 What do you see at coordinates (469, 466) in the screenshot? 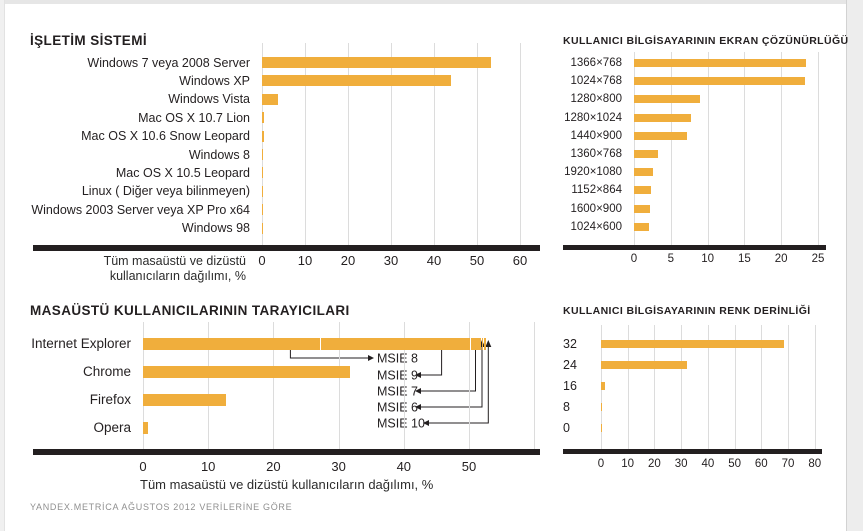
I see `browsers-tick-label: 50` at bounding box center [469, 466].